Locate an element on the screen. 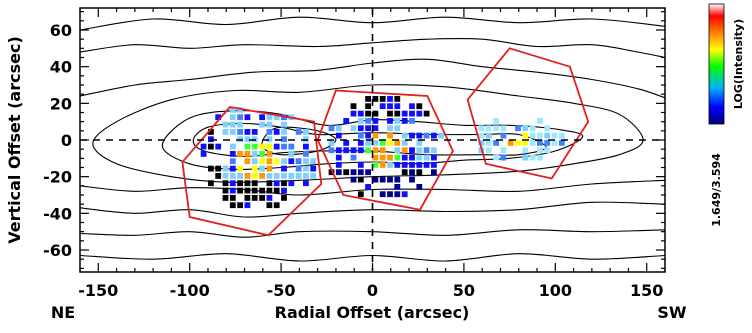  contour-c8 is located at coordinates (372, 187).